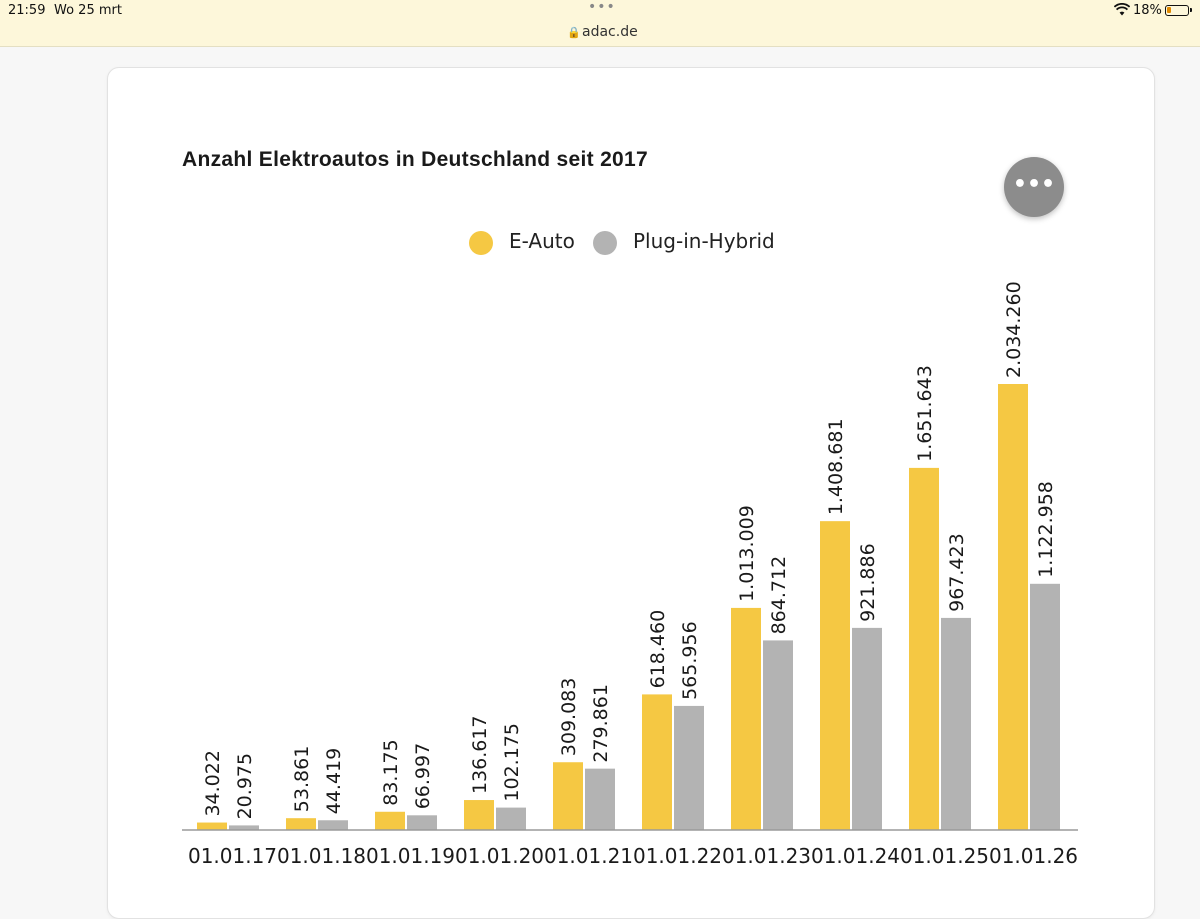  What do you see at coordinates (1014, 329) in the screenshot?
I see `data-label: 2.034.260` at bounding box center [1014, 329].